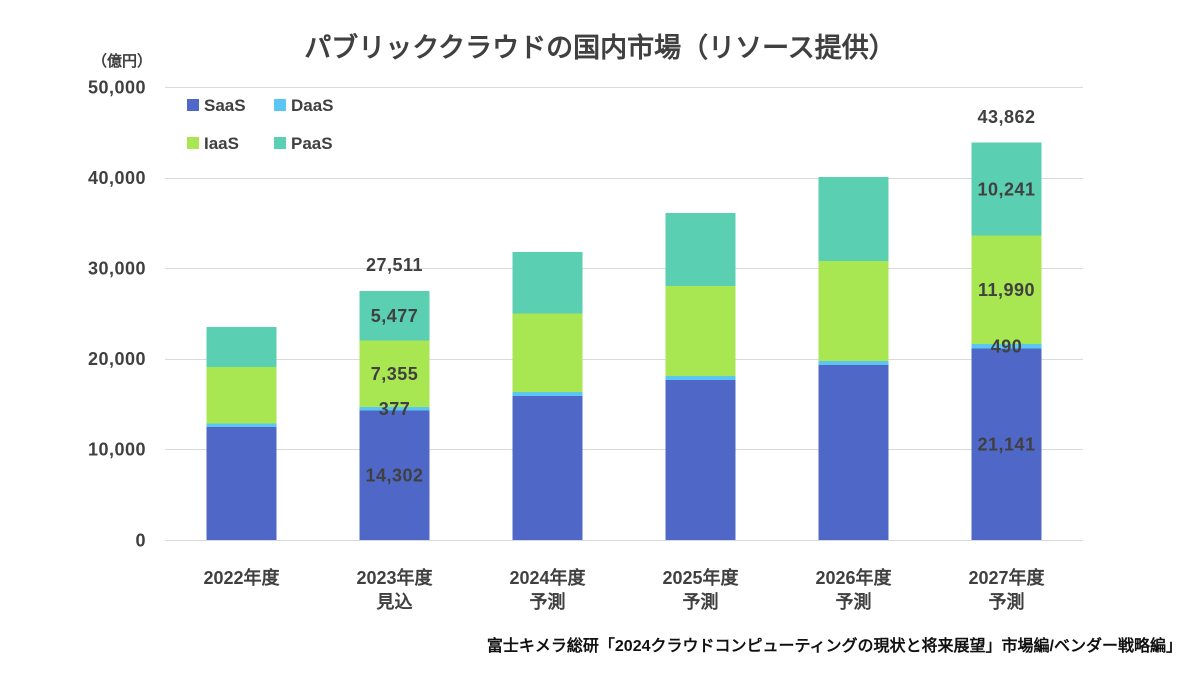 This screenshot has height=675, width=1200. I want to click on y-axis-labels: 0 10,000 20,000 30,000 40,000 50,000, so click(117, 313).